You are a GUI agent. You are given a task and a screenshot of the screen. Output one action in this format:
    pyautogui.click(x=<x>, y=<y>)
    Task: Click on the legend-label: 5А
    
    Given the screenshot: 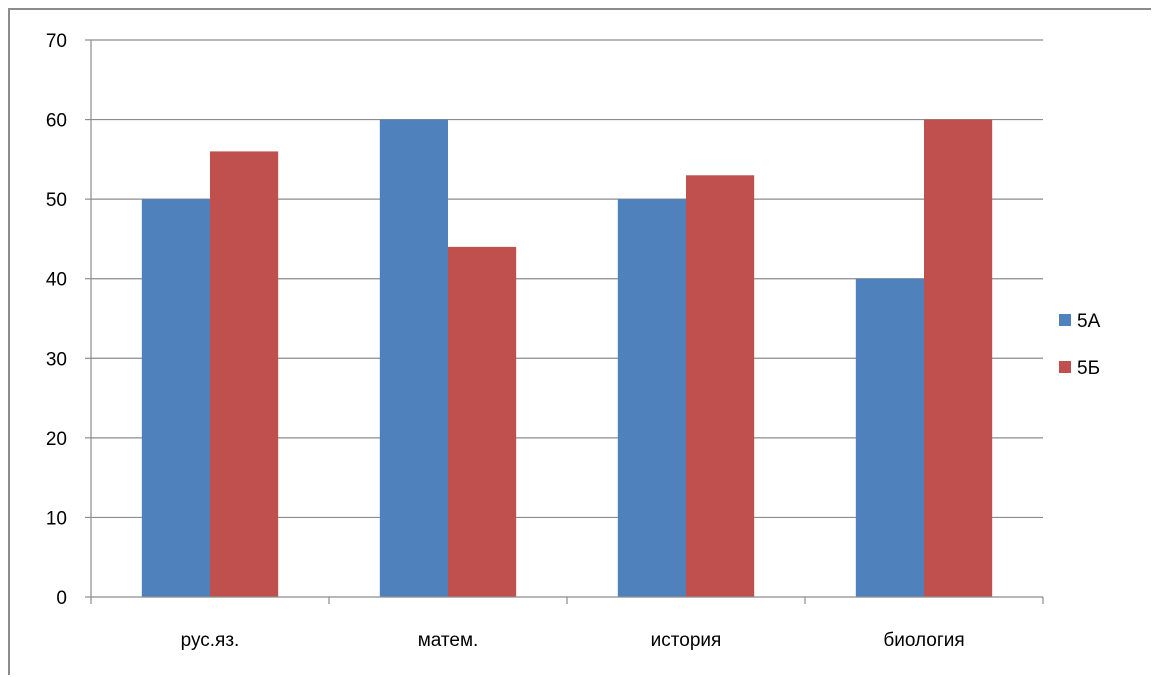 What is the action you would take?
    pyautogui.click(x=1089, y=321)
    